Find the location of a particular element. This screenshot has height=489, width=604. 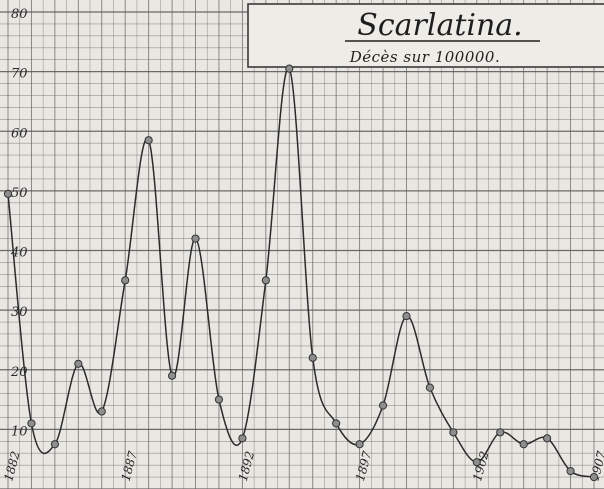

chart-title: Scarlatina. is located at coordinates (439, 25).